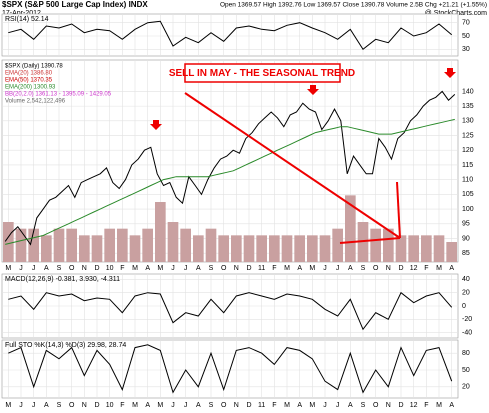  I want to click on source: @ StockCharts.com, so click(456, 13).